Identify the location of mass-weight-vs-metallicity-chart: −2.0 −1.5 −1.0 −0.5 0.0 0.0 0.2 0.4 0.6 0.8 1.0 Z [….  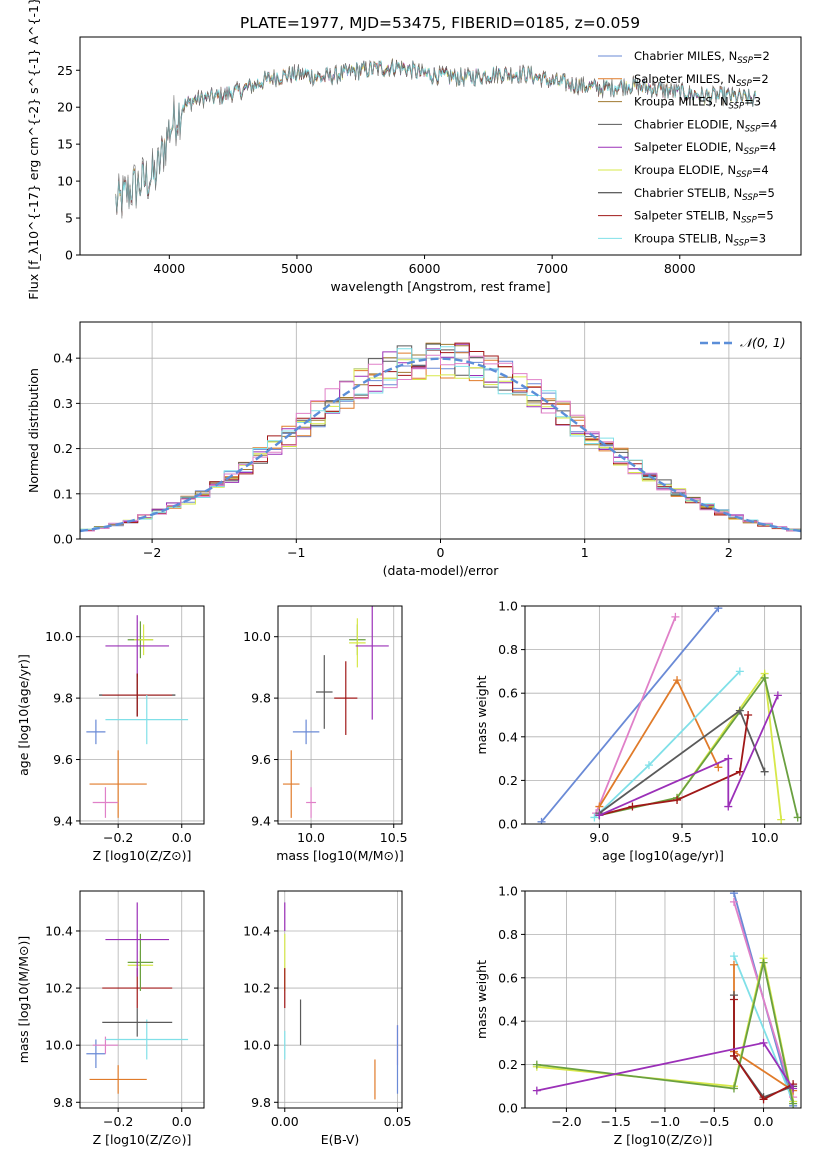
(638, 1015).